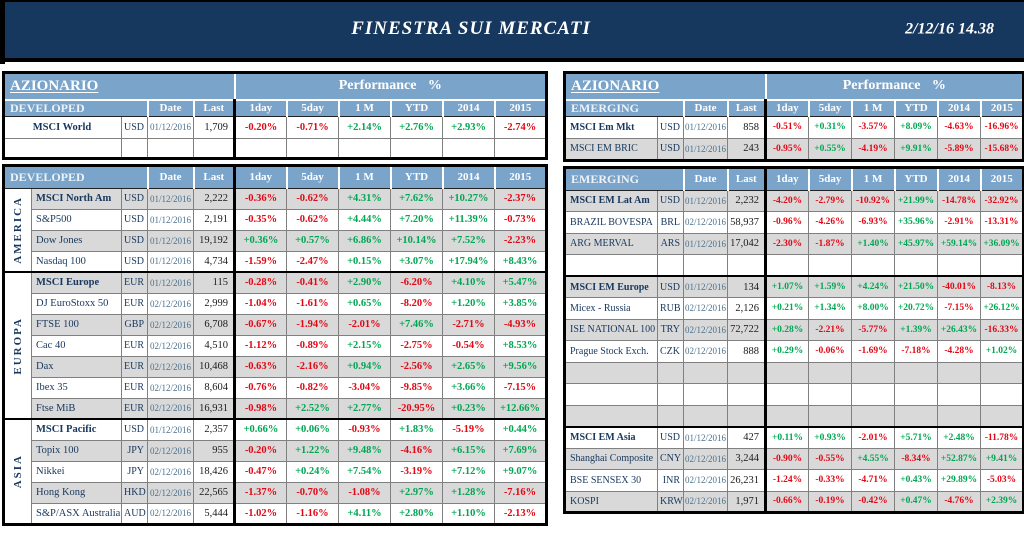  What do you see at coordinates (312, 513) in the screenshot?
I see `perf-cell: -1.16%` at bounding box center [312, 513].